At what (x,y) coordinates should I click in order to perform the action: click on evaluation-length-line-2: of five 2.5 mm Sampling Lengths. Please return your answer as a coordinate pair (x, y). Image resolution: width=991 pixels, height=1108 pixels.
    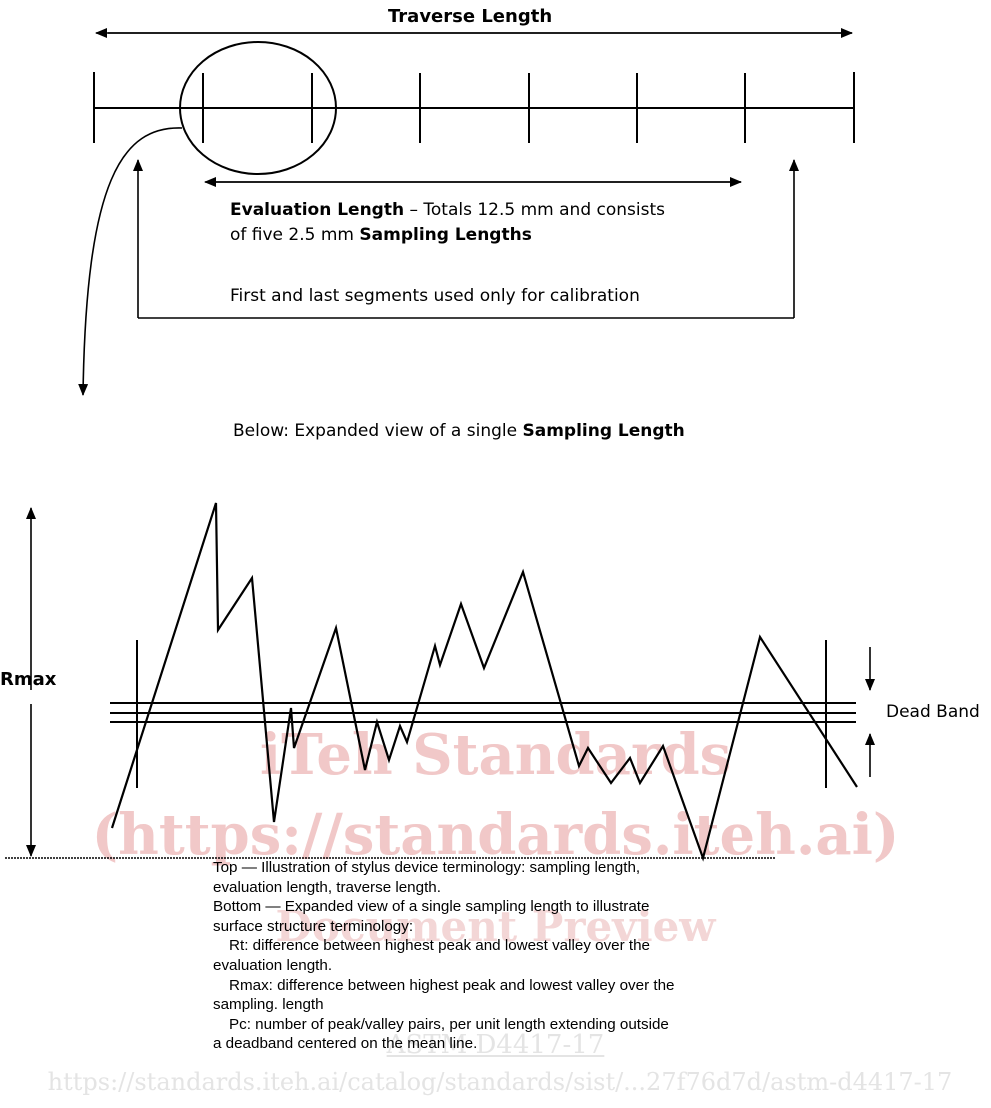
    Looking at the image, I should click on (381, 235).